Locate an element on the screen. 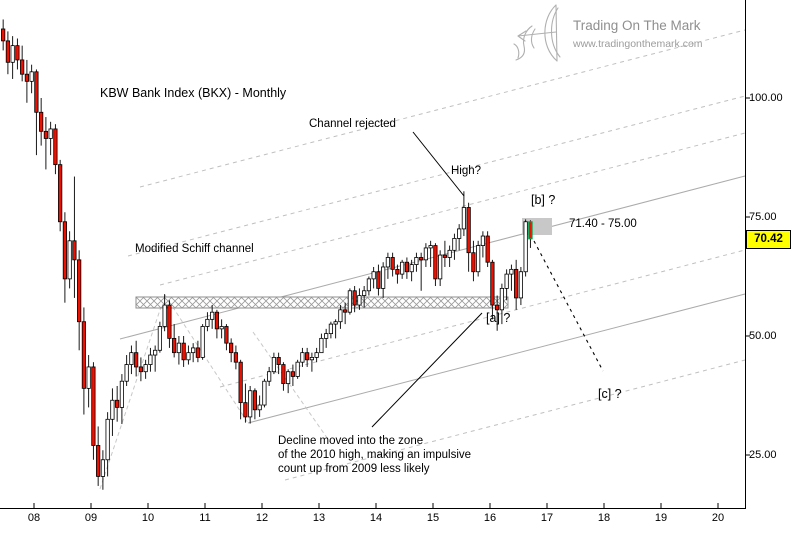  price-axis-label: 75.00 is located at coordinates (763, 216).